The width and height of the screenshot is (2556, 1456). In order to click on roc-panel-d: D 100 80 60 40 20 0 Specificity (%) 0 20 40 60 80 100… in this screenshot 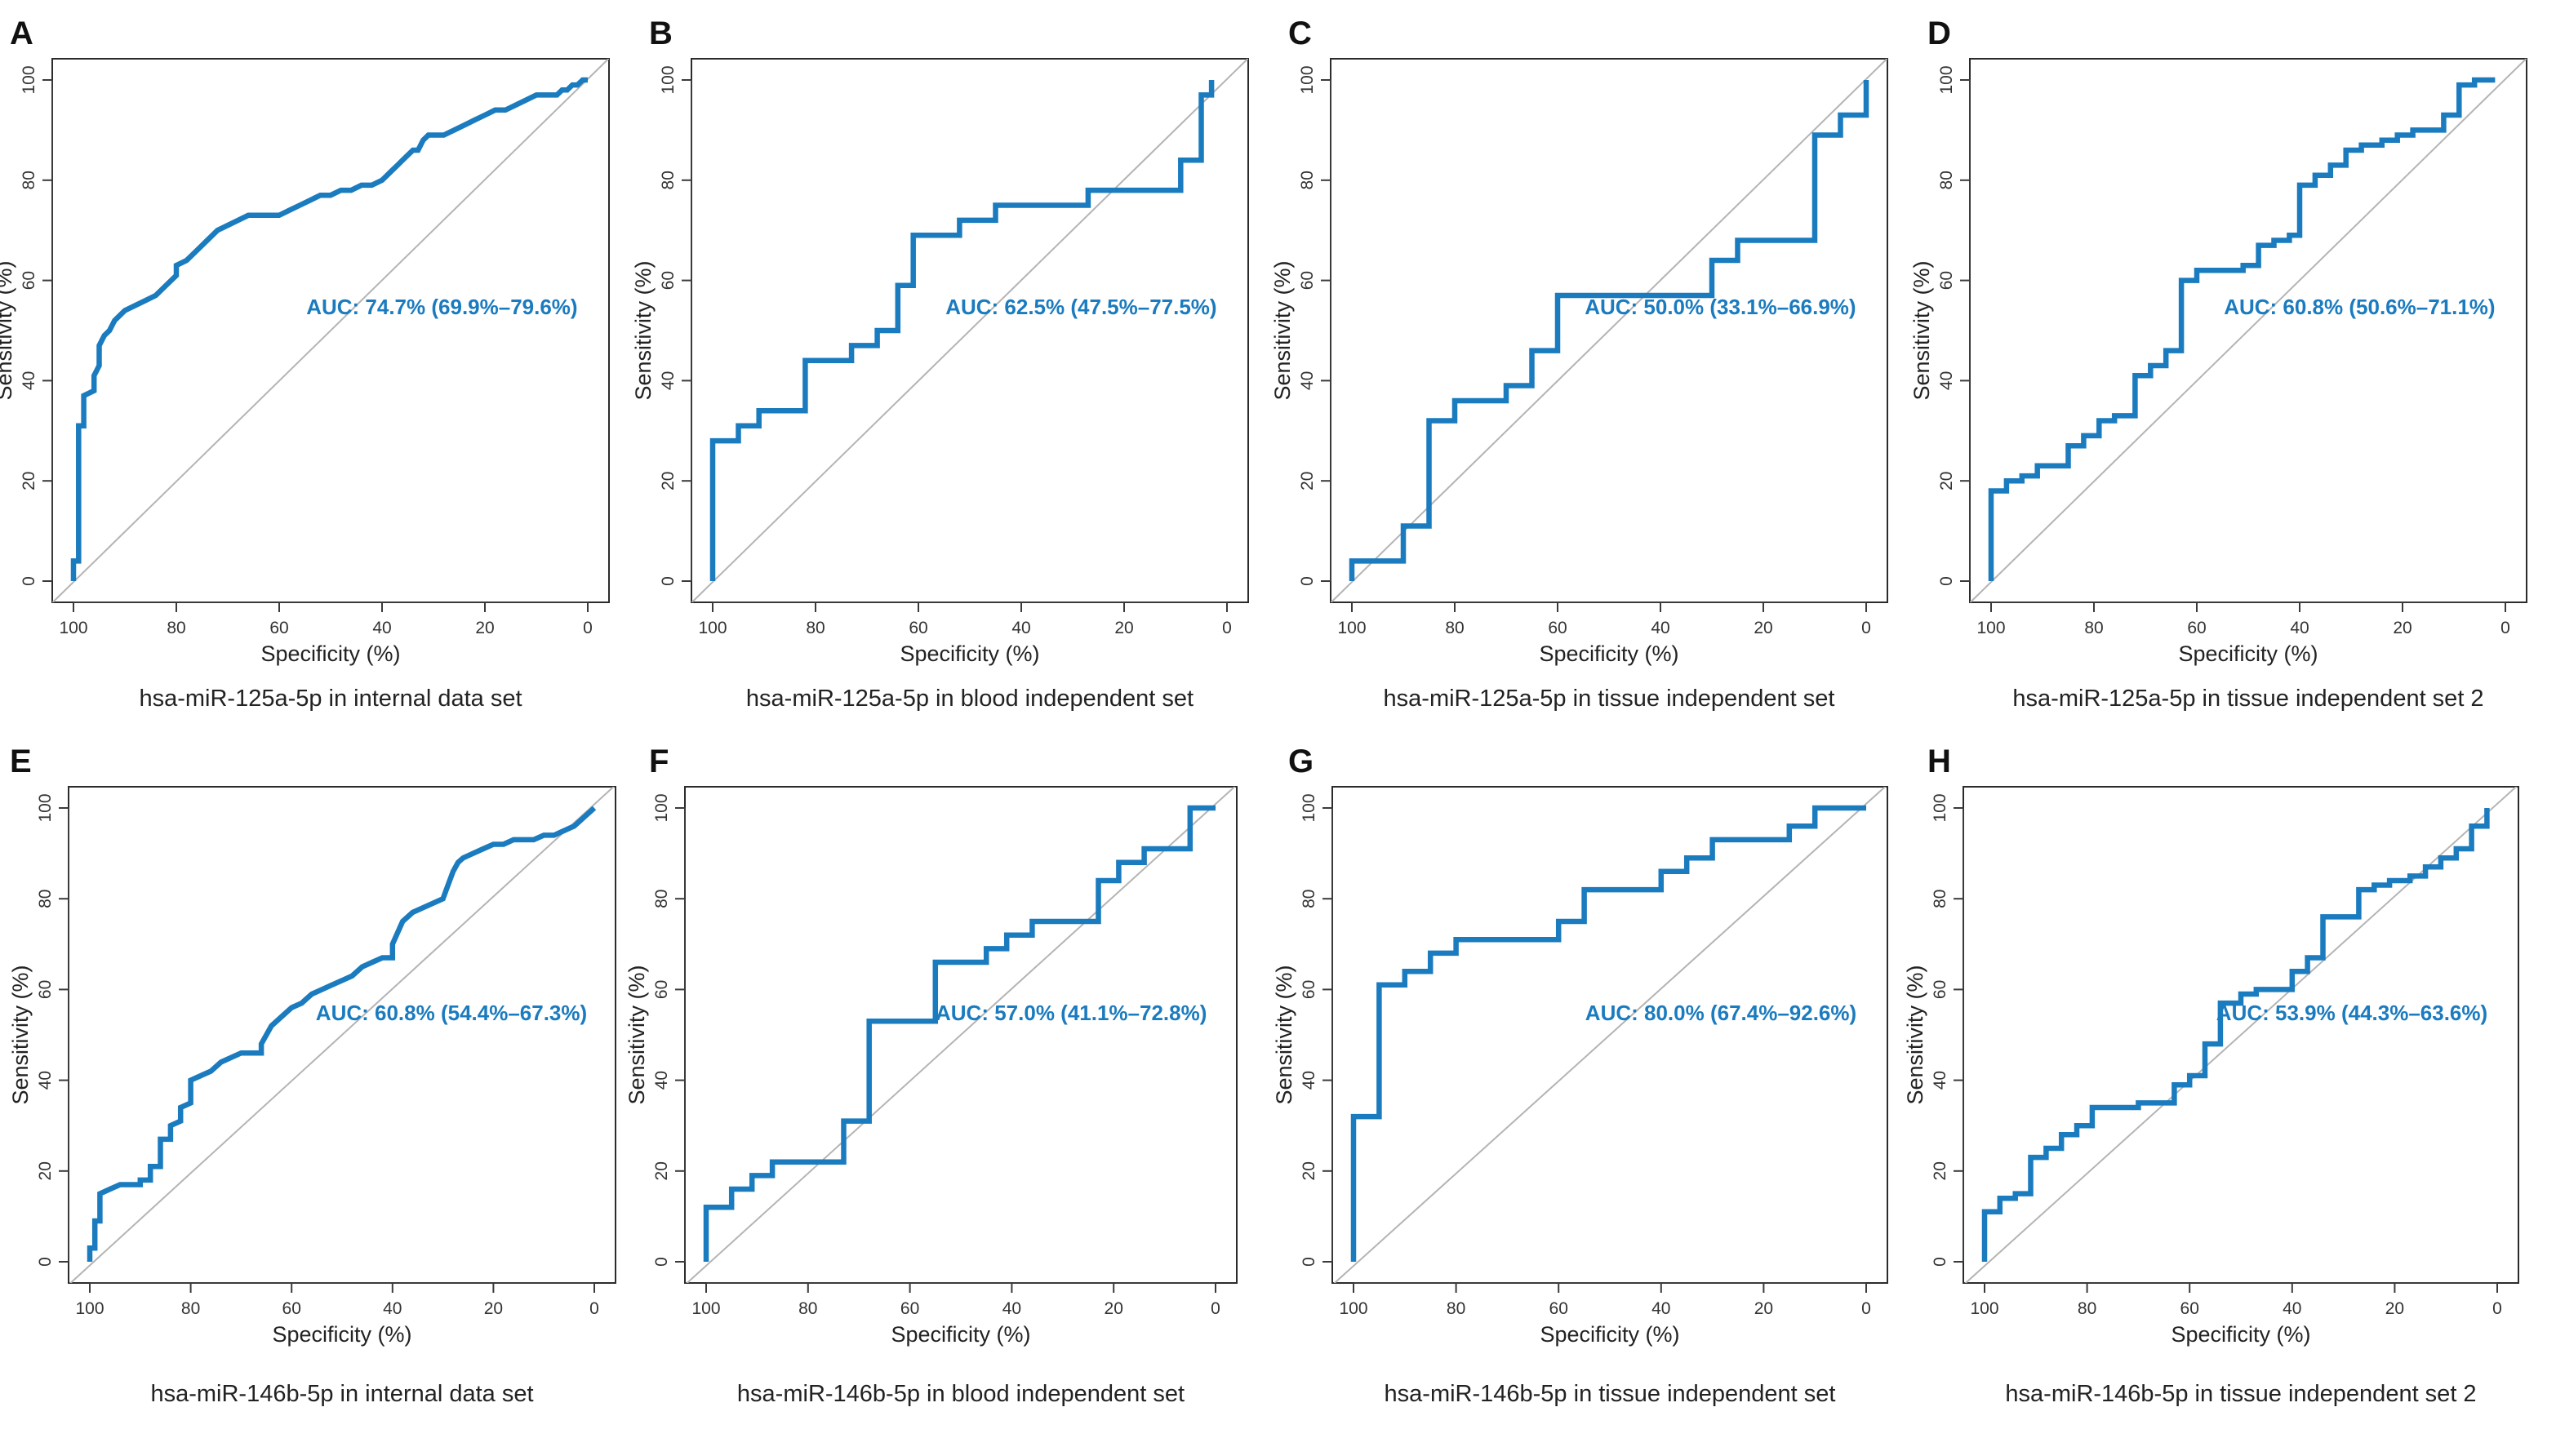, I will do `click(2232, 364)`.